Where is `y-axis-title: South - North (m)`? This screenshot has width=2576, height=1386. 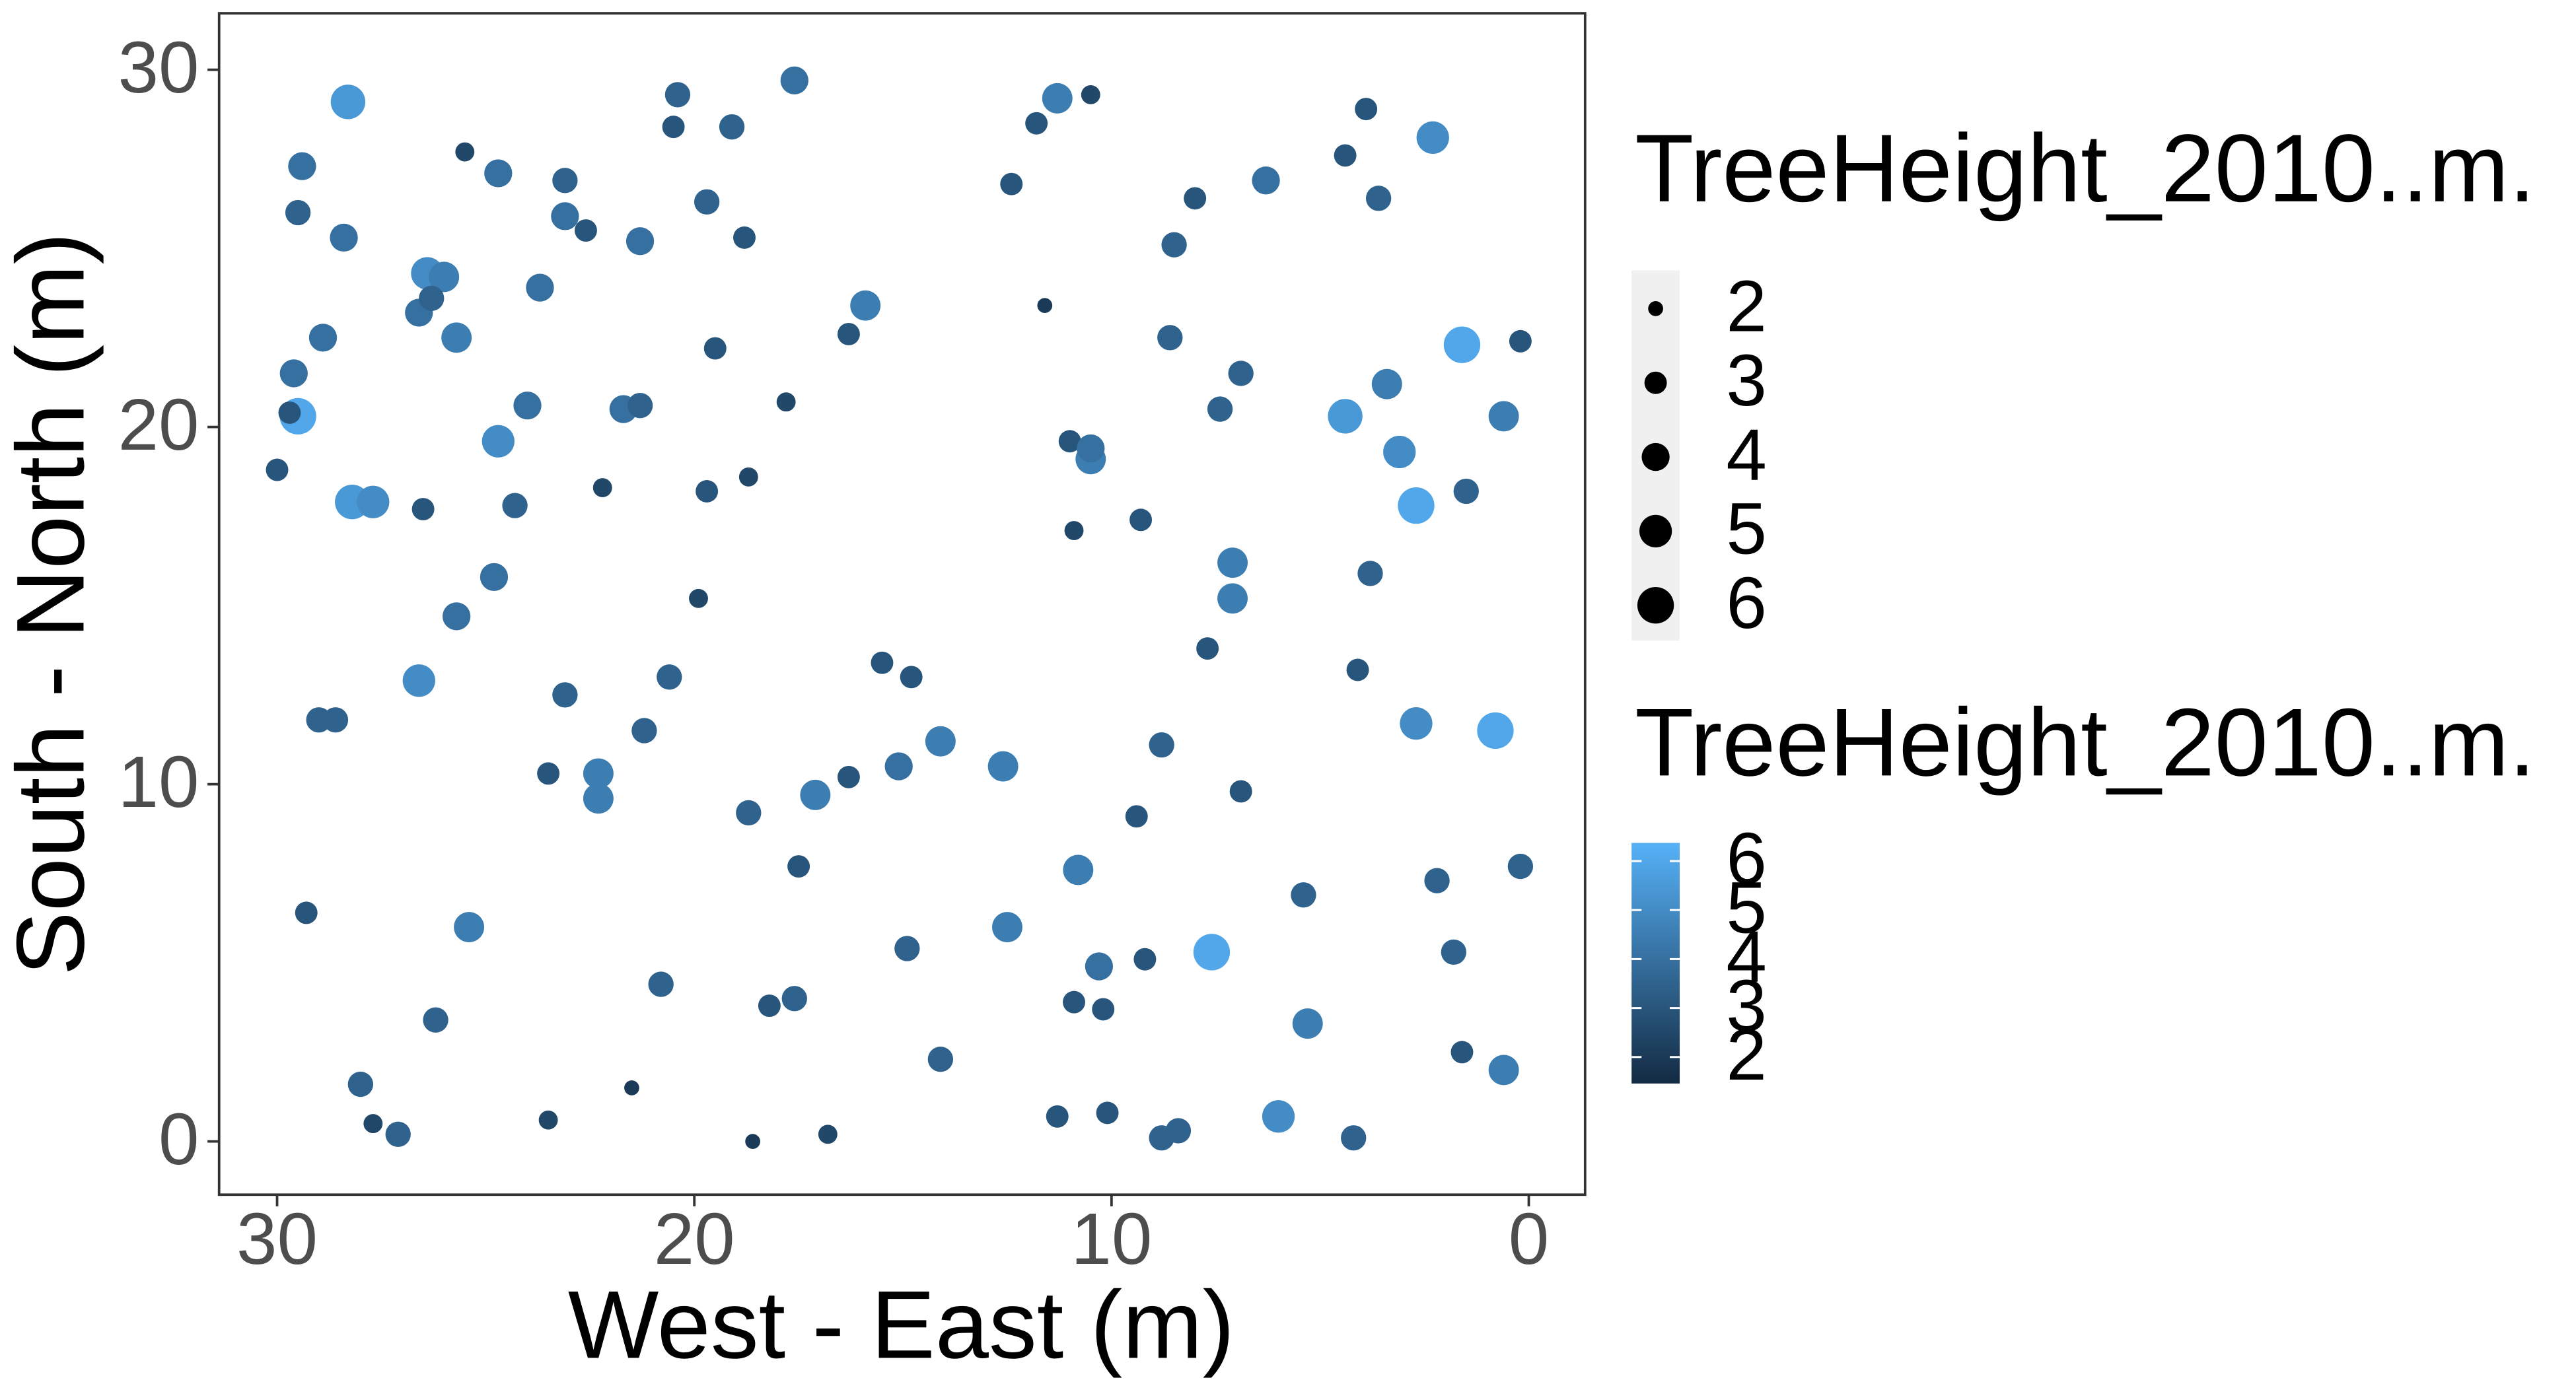
y-axis-title: South - North (m) is located at coordinates (52, 604).